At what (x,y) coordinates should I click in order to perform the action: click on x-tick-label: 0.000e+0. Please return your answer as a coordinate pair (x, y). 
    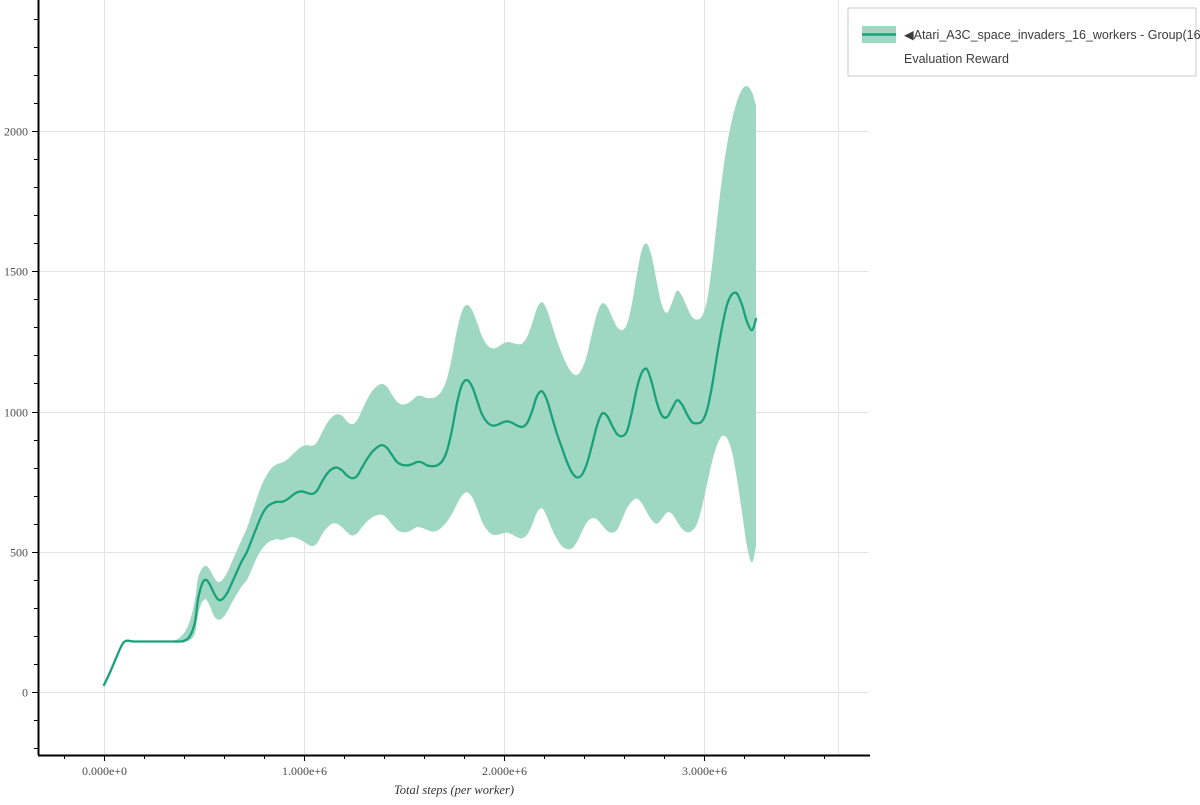
    Looking at the image, I should click on (104, 771).